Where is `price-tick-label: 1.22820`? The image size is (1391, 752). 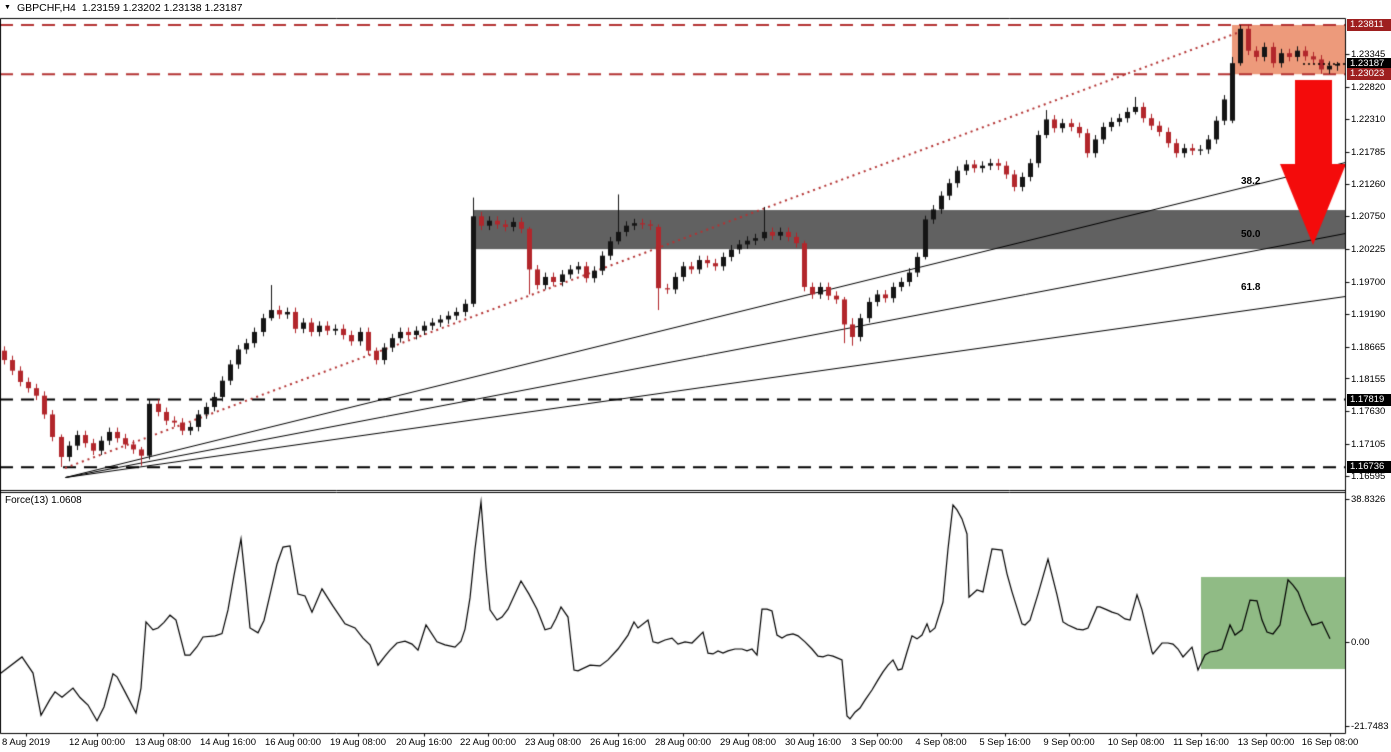
price-tick-label: 1.22820 is located at coordinates (1368, 87).